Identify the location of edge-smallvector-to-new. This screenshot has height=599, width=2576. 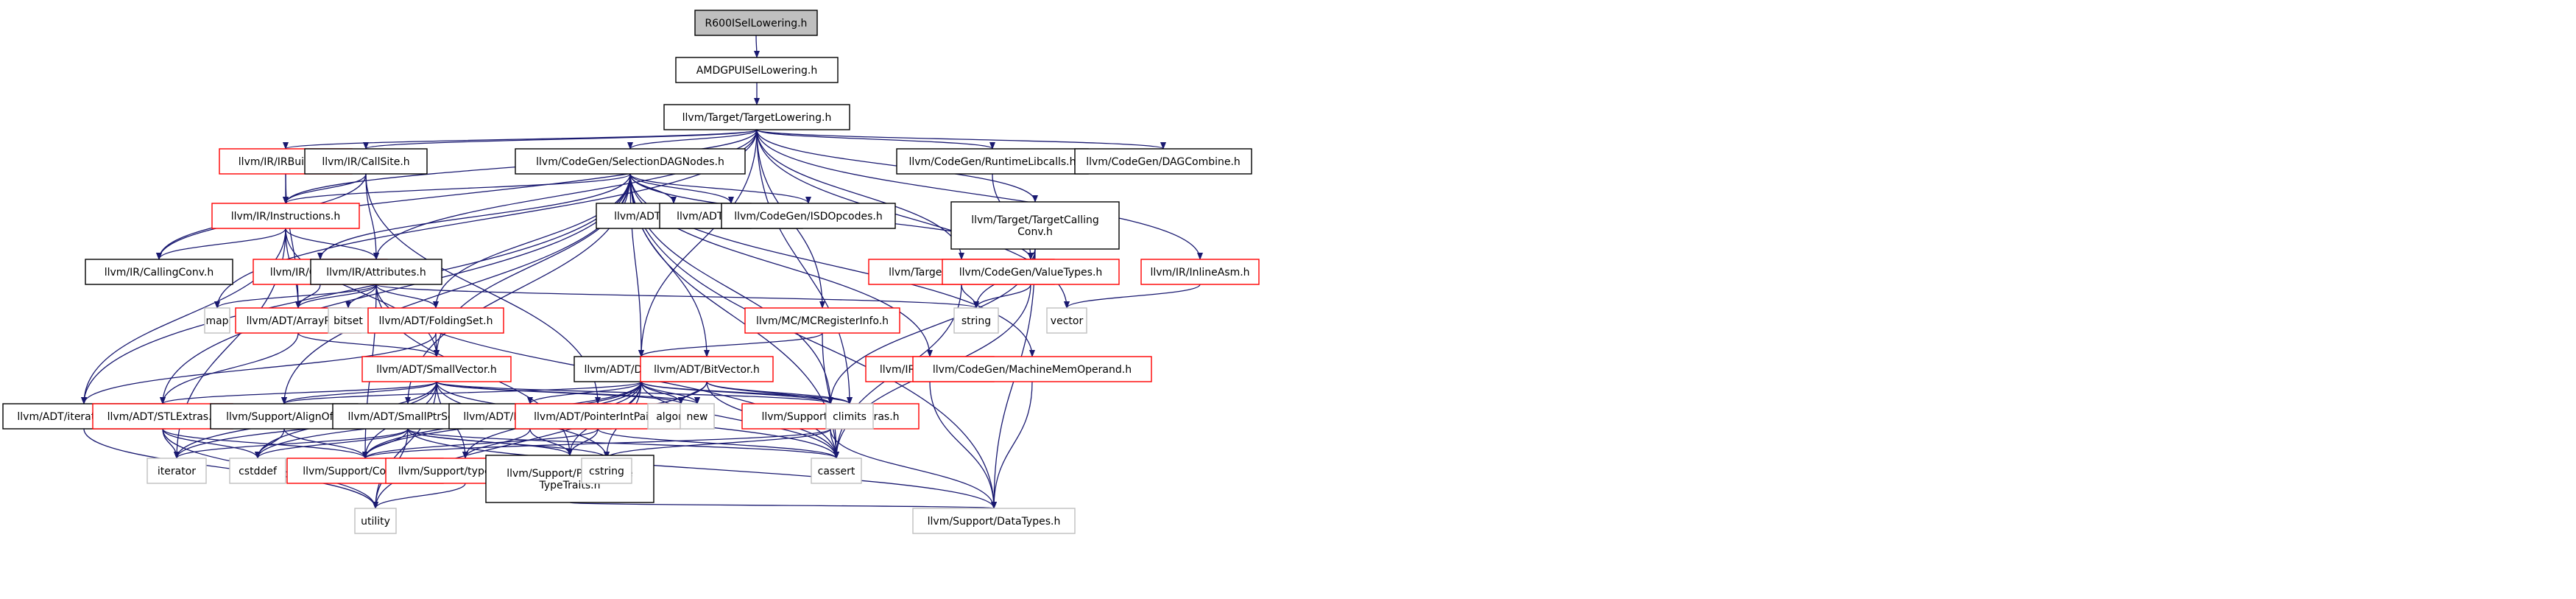
(568, 392).